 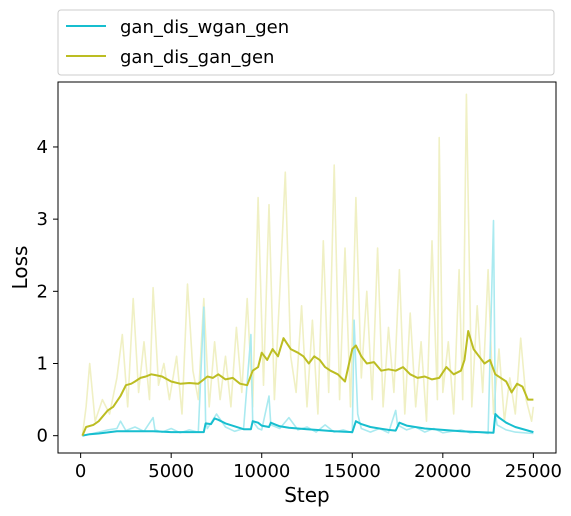 What do you see at coordinates (42, 147) in the screenshot?
I see `y-tick-label: 4` at bounding box center [42, 147].